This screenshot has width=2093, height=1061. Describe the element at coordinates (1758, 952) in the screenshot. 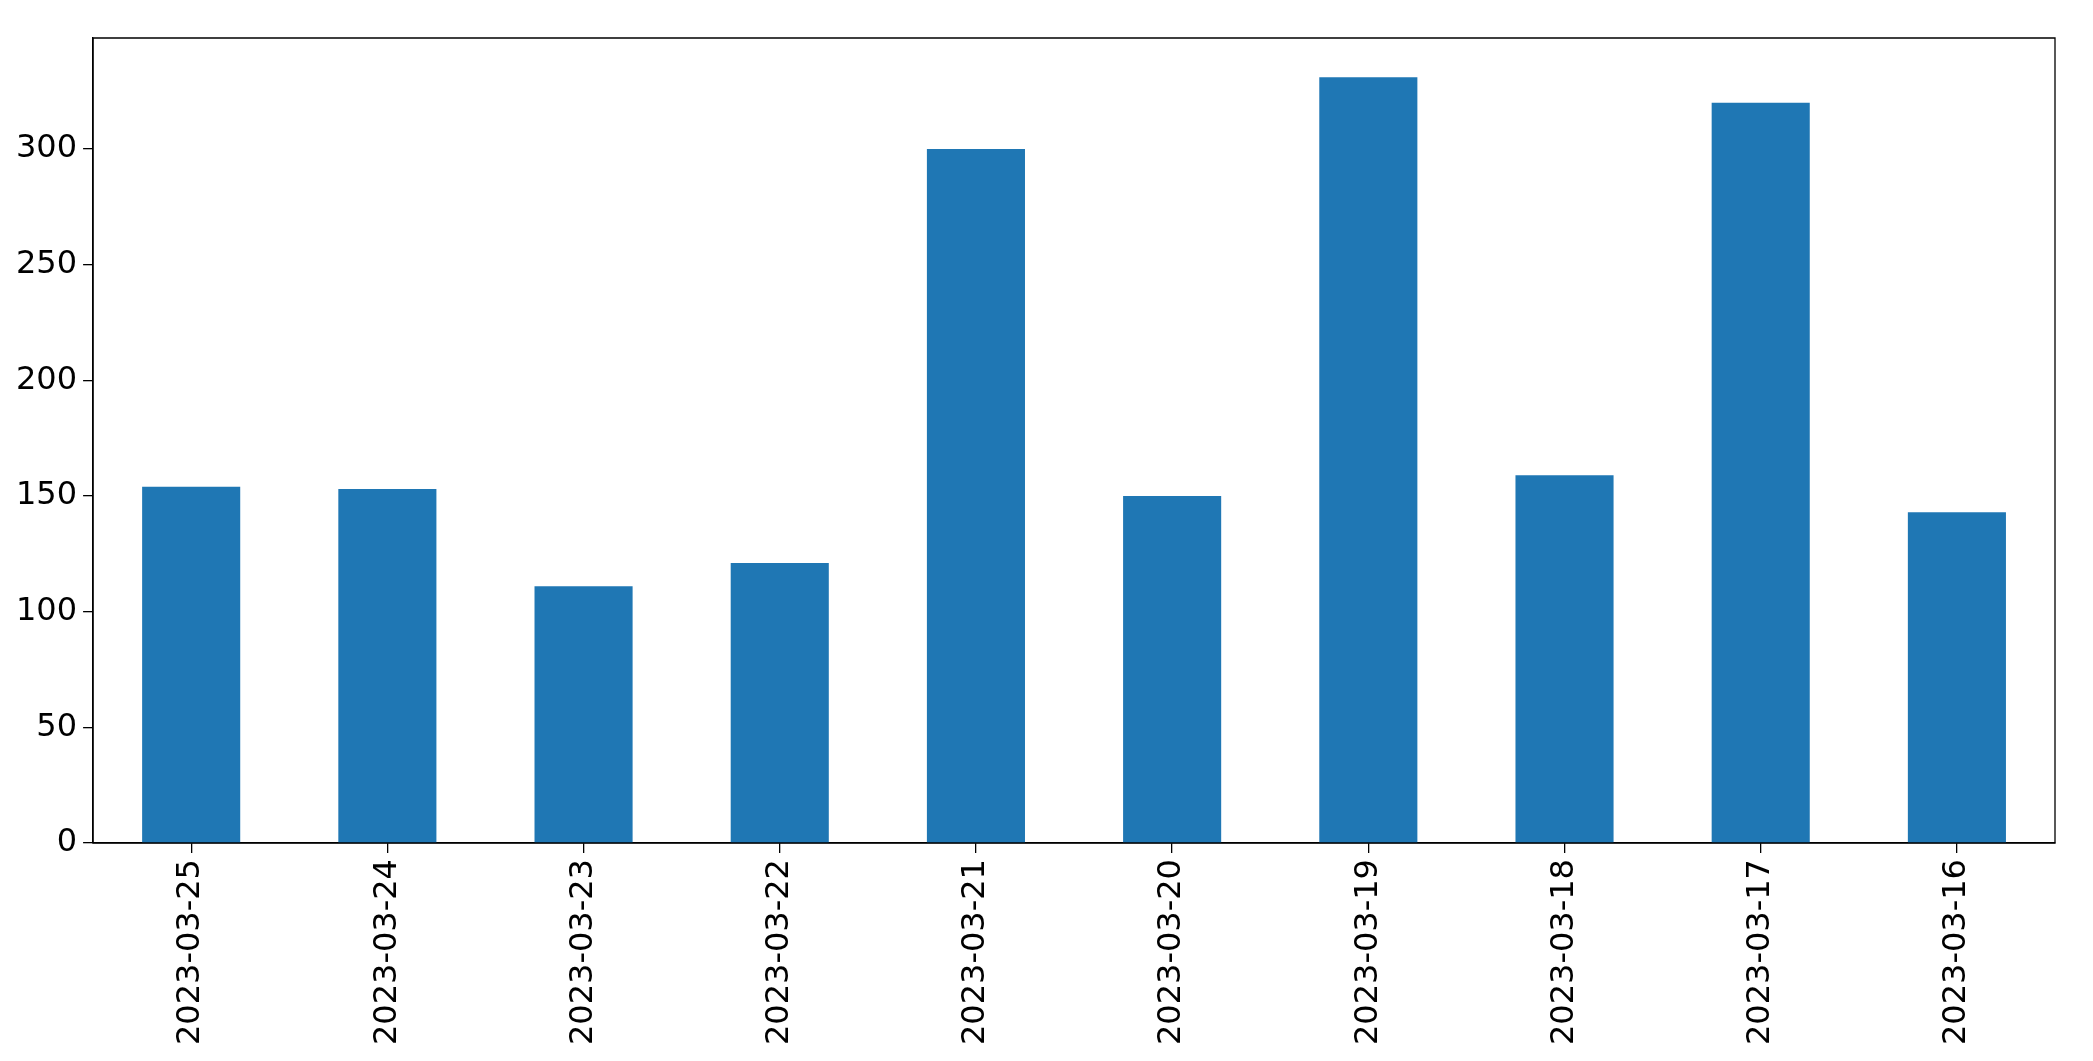

I see `x-tick-label: 2023-03-17` at that location.